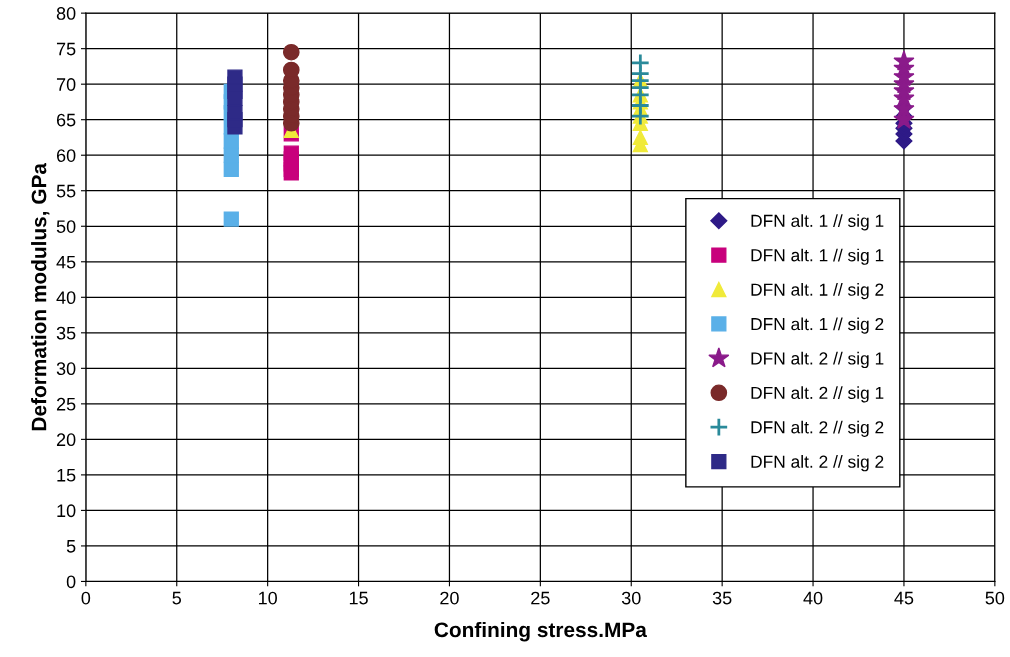 This screenshot has width=1010, height=657. What do you see at coordinates (267, 598) in the screenshot?
I see `x-tick-label: 10` at bounding box center [267, 598].